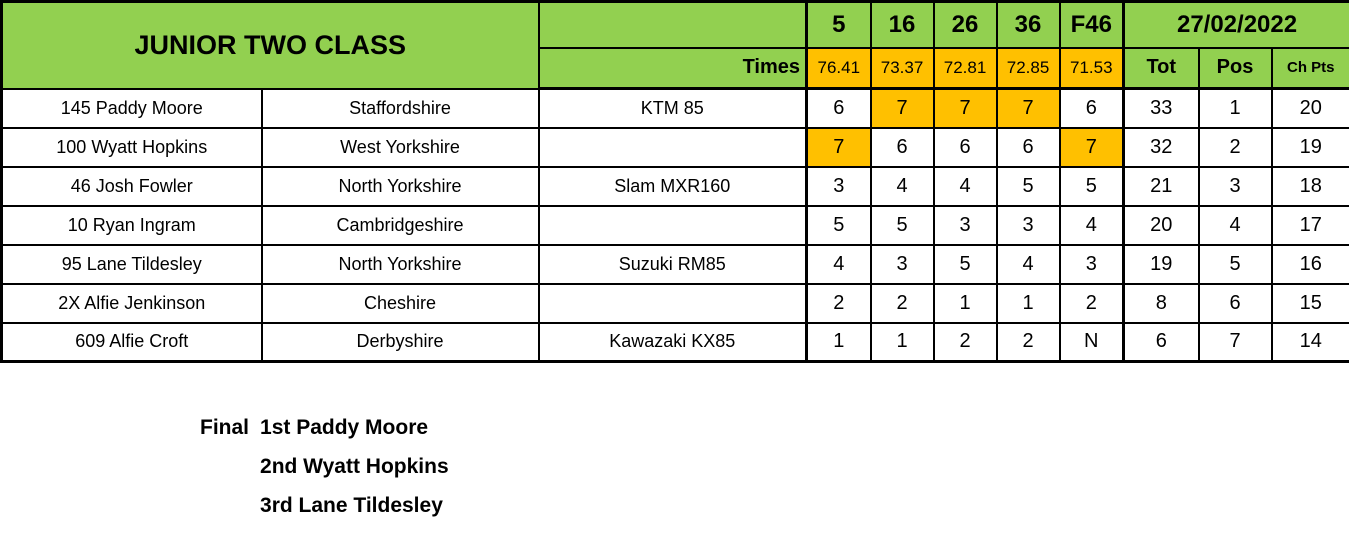 Image resolution: width=1349 pixels, height=533 pixels. What do you see at coordinates (400, 303) in the screenshot?
I see `county-cell: Cheshire` at bounding box center [400, 303].